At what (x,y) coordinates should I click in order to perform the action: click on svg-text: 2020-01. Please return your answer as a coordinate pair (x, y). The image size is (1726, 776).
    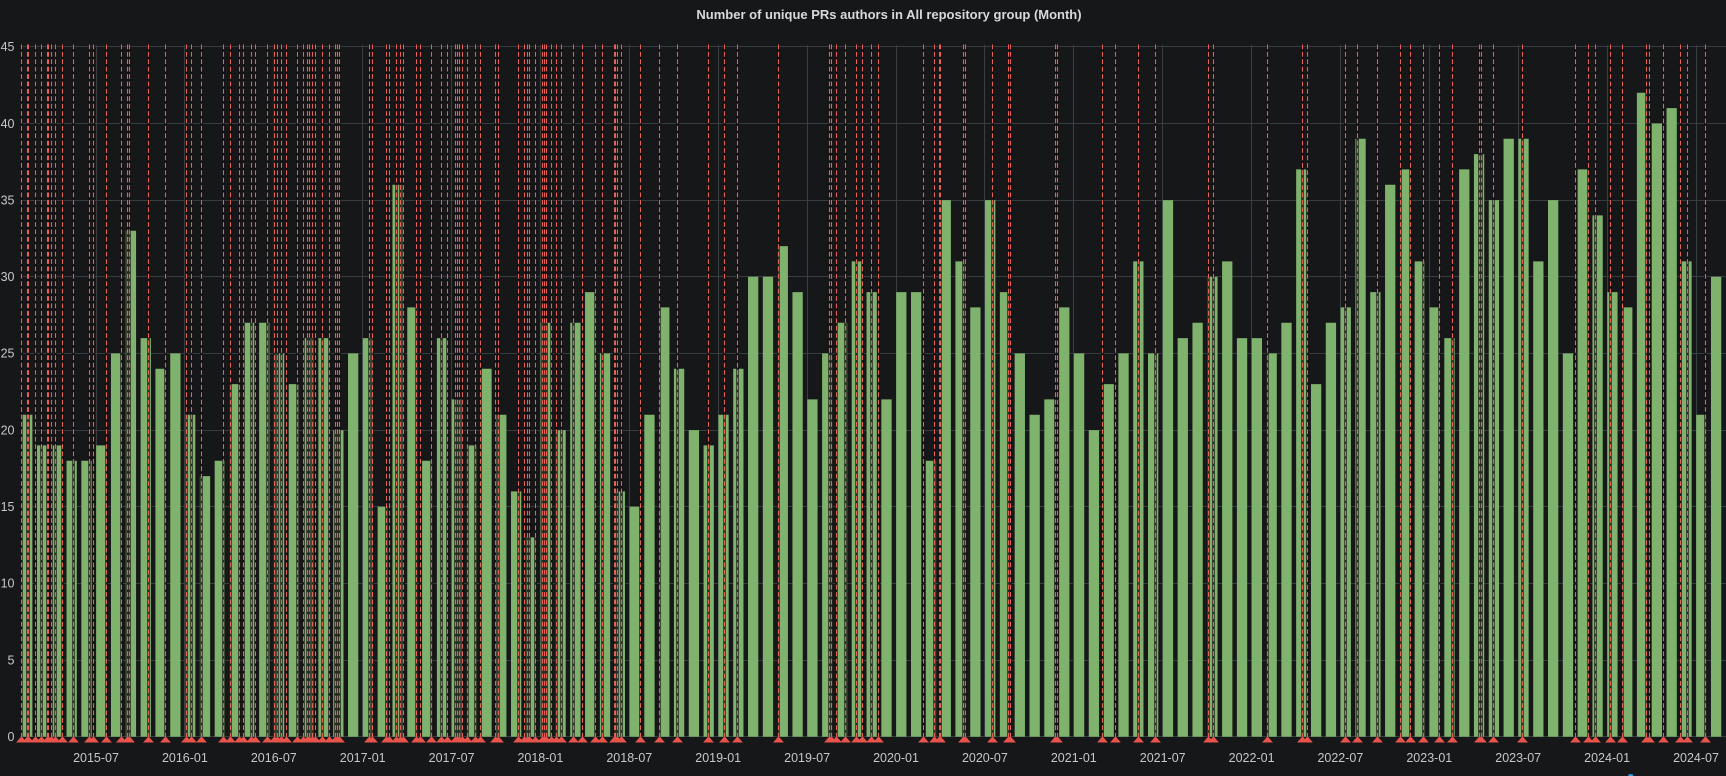
    Looking at the image, I should click on (896, 758).